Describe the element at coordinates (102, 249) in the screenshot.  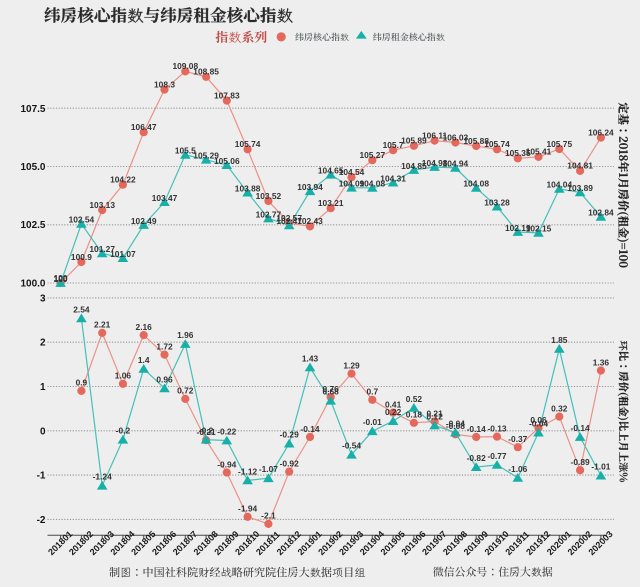
I see `svg-text: 101.27` at that location.